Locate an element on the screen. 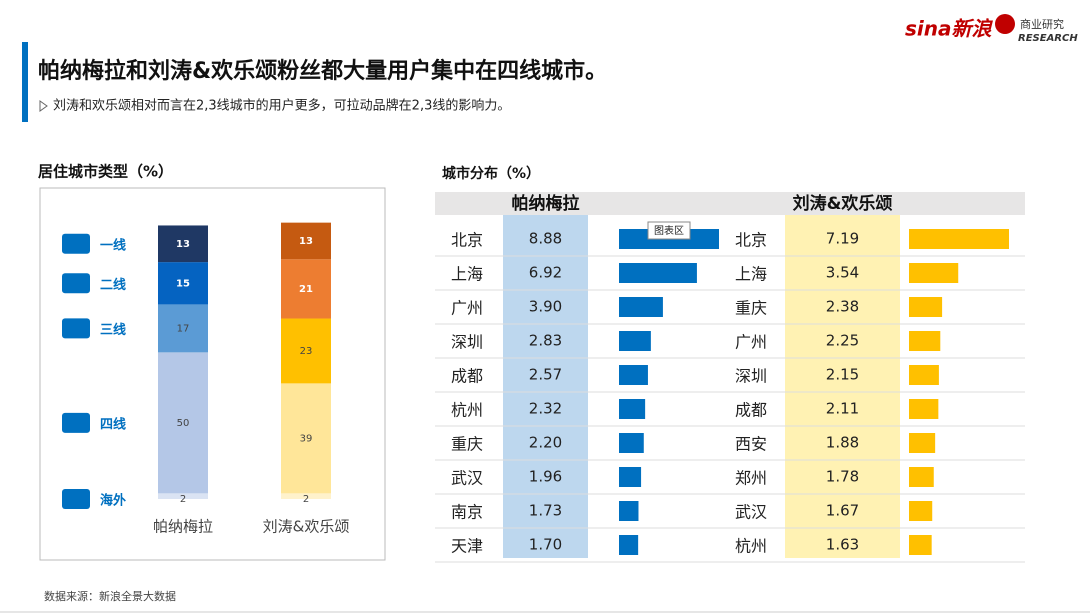  data-label: 21 is located at coordinates (306, 289).